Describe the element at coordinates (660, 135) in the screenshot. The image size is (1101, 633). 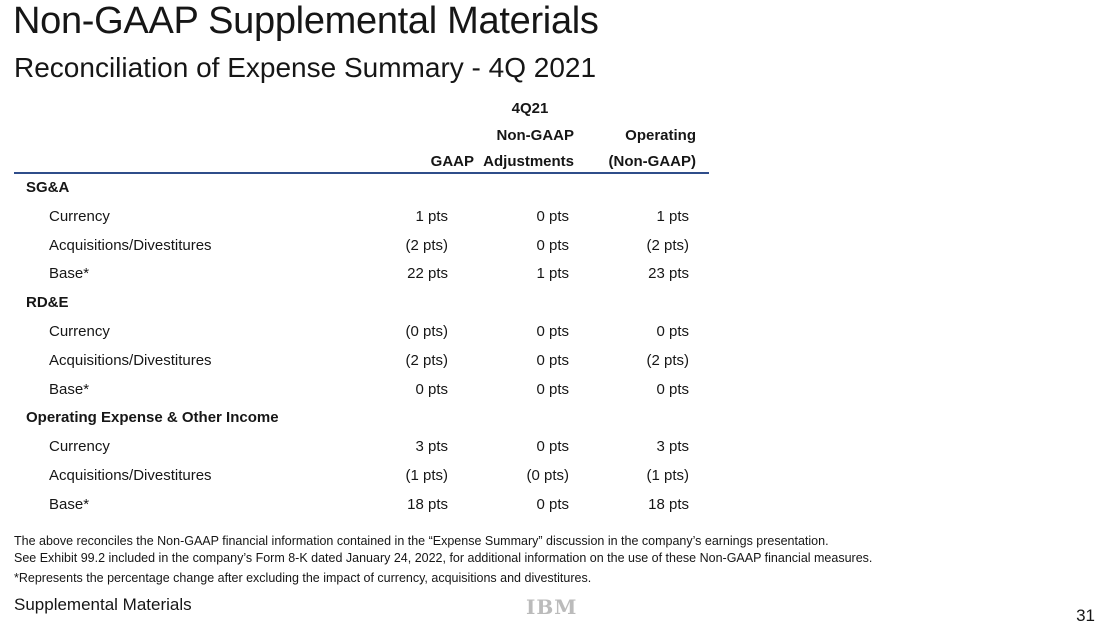
I see `col-op-header-1: Operating` at that location.